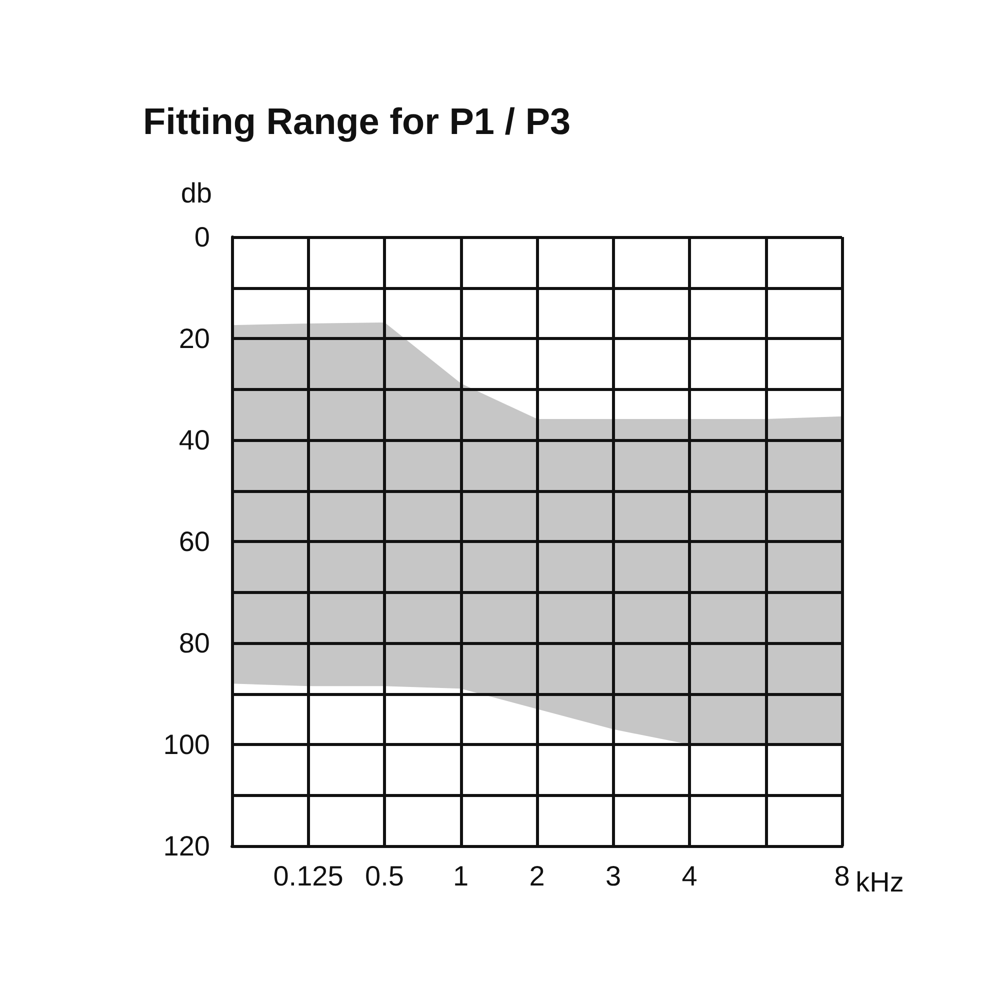 The image size is (1000, 1000). What do you see at coordinates (308, 876) in the screenshot?
I see `x-tick-label: 0.125` at bounding box center [308, 876].